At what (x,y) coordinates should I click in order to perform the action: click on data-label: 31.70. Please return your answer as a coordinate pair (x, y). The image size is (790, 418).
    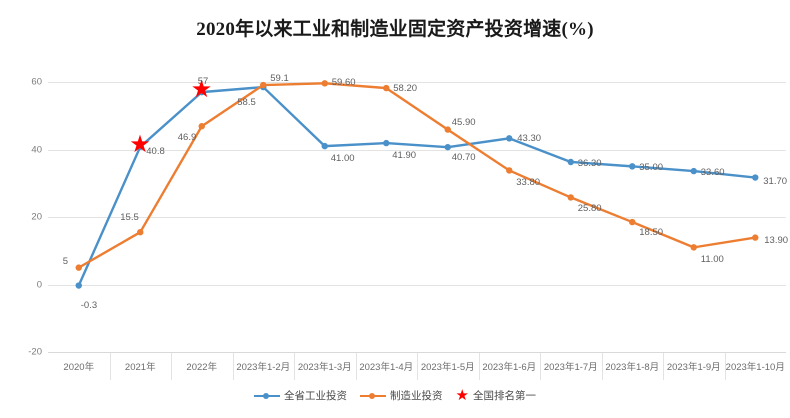
    Looking at the image, I should click on (775, 181).